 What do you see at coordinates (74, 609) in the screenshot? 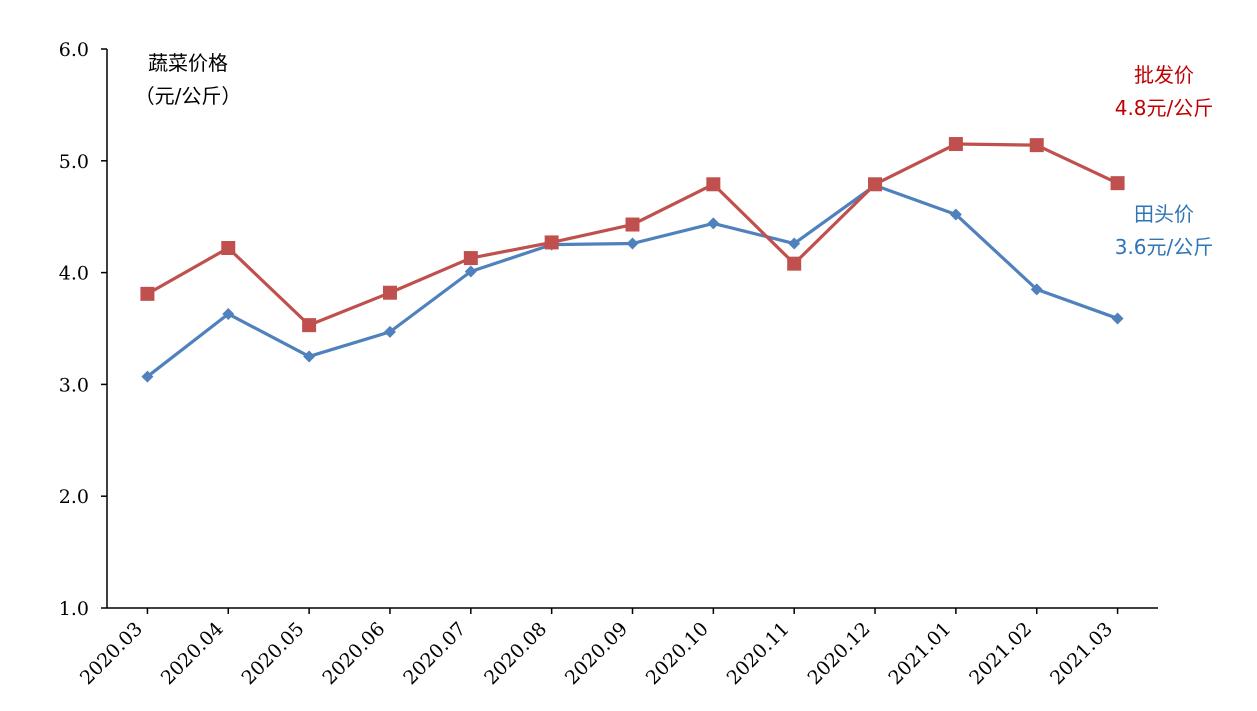
I see `y-tick-label: 1.0` at bounding box center [74, 609].